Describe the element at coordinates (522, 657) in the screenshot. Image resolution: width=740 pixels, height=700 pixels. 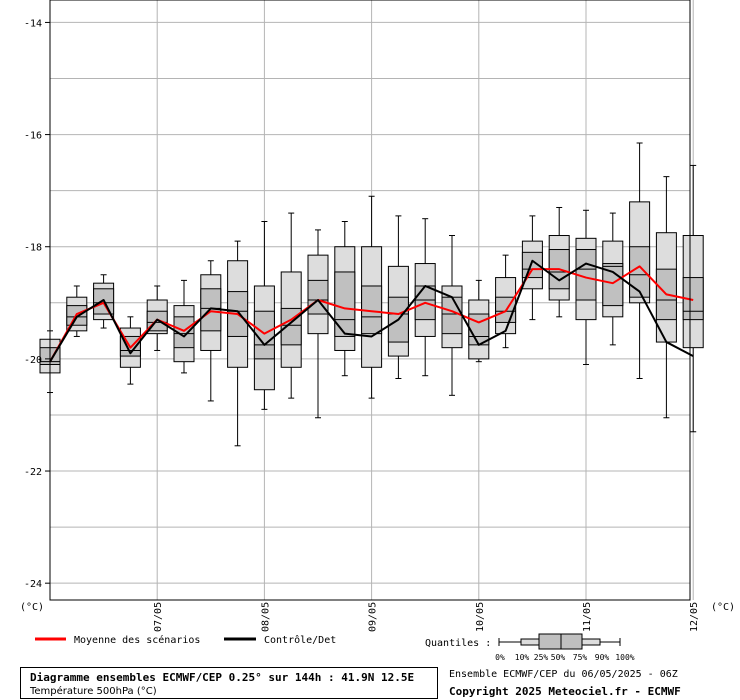
I see `quantile-name: 10%` at that location.